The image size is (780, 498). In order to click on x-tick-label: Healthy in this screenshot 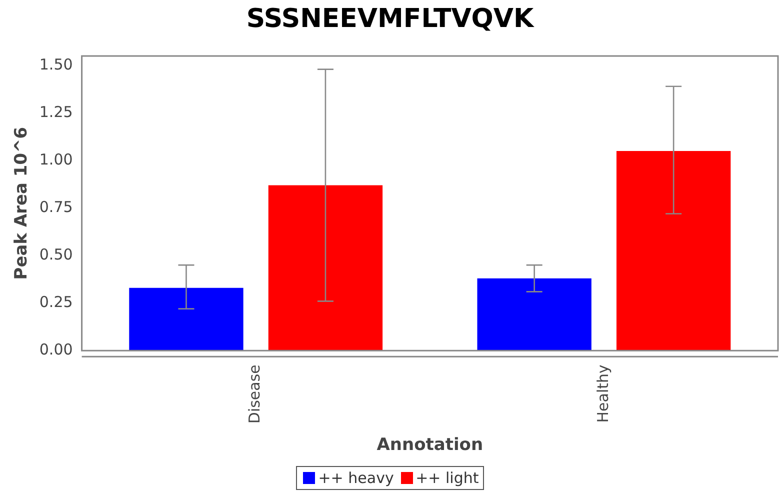, I will do `click(603, 393)`.